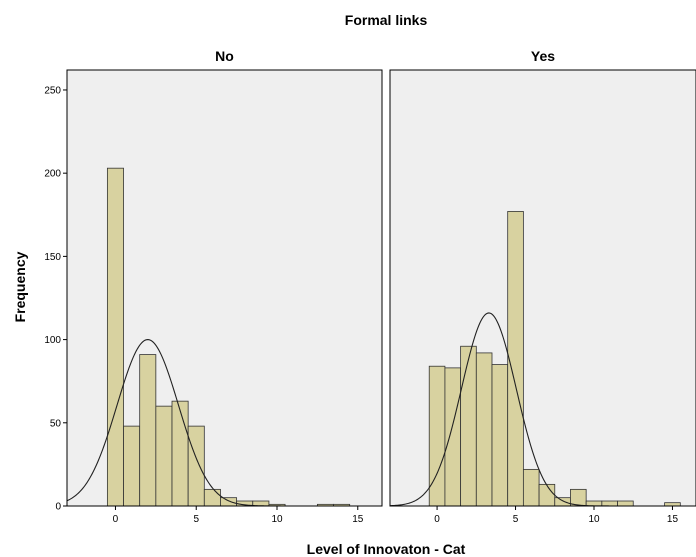 This screenshot has height=557, width=696. I want to click on y-tick-label: 200, so click(52, 174).